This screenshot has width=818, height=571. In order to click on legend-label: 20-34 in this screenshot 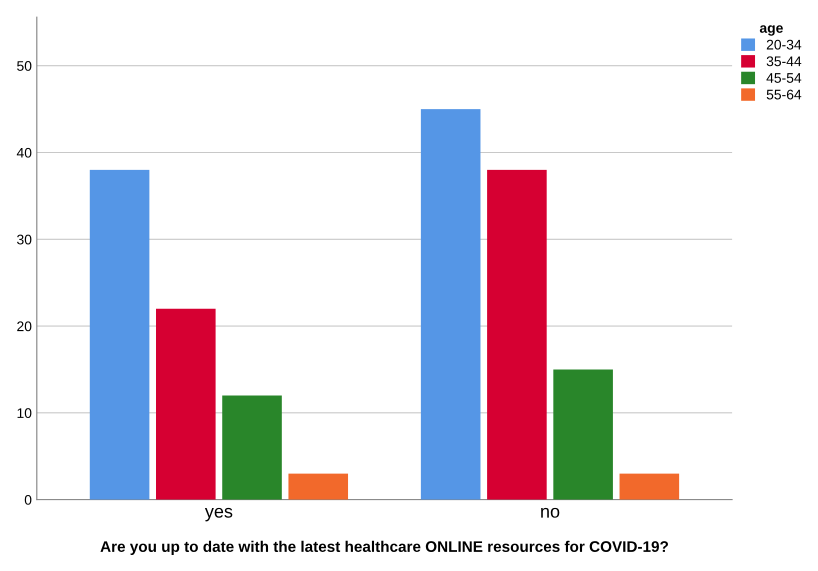, I will do `click(784, 45)`.